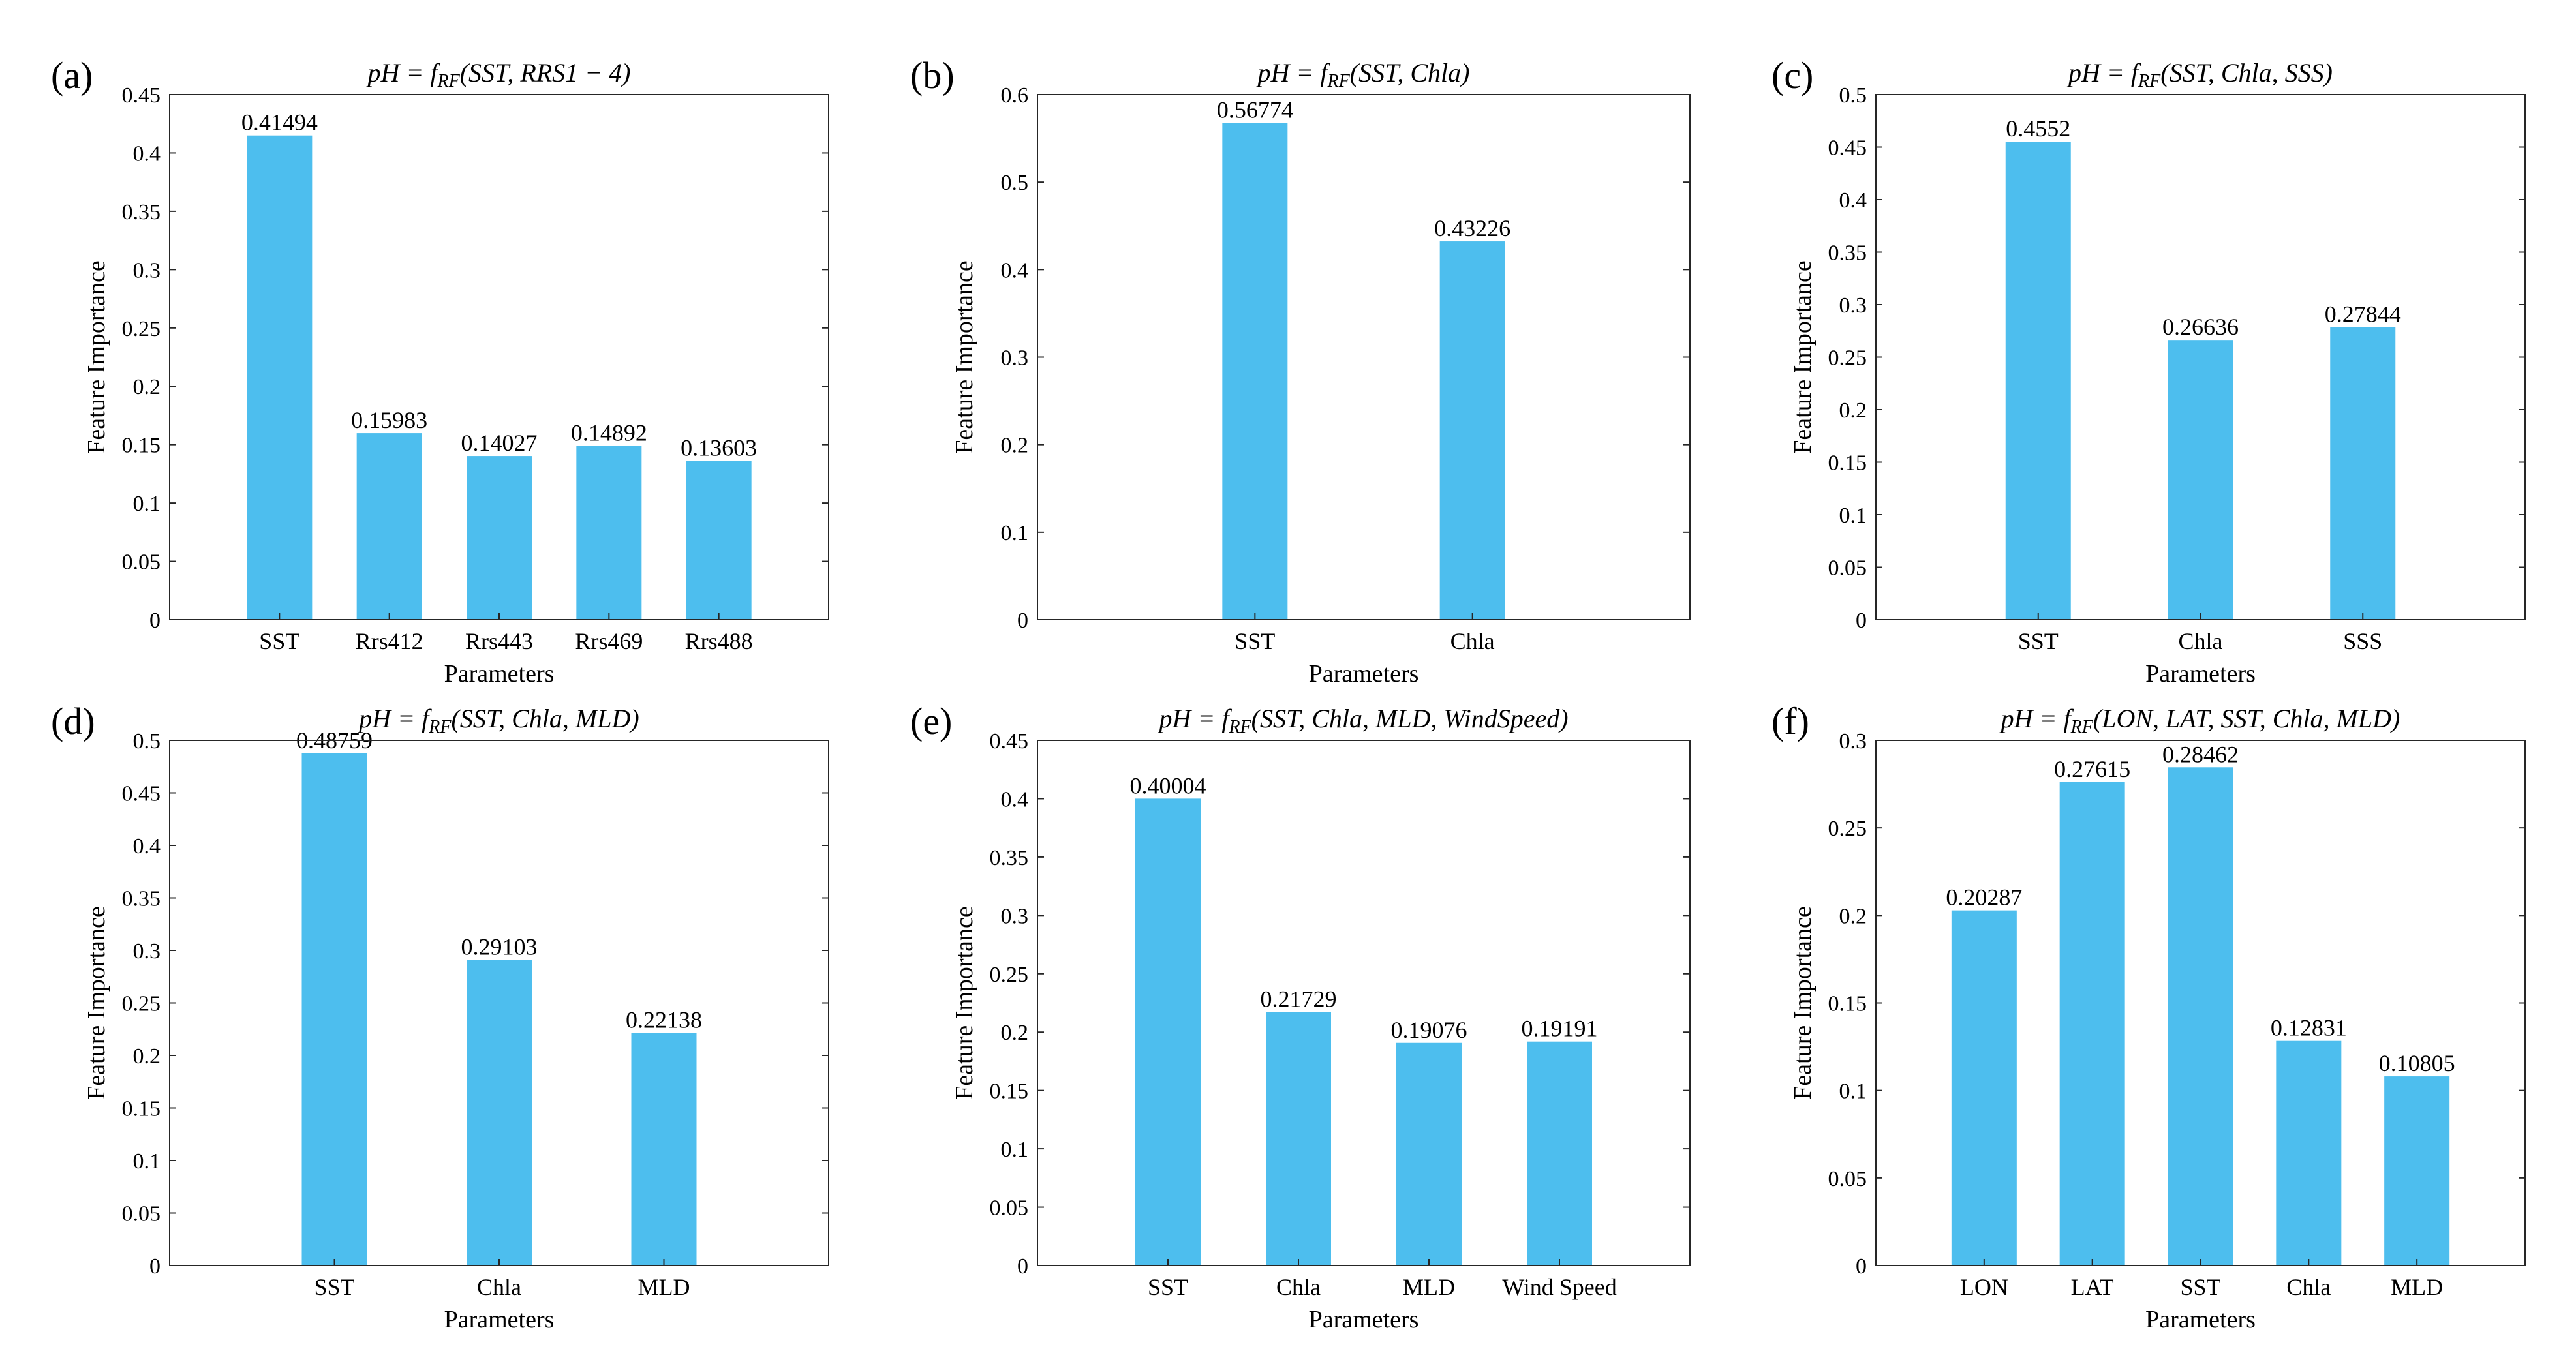  What do you see at coordinates (1168, 785) in the screenshot?
I see `data-label: 0.40004` at bounding box center [1168, 785].